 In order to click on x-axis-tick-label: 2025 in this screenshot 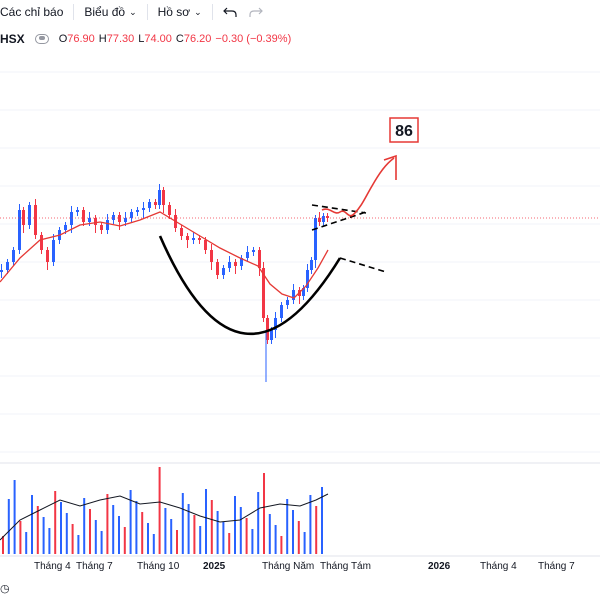, I will do `click(214, 566)`.